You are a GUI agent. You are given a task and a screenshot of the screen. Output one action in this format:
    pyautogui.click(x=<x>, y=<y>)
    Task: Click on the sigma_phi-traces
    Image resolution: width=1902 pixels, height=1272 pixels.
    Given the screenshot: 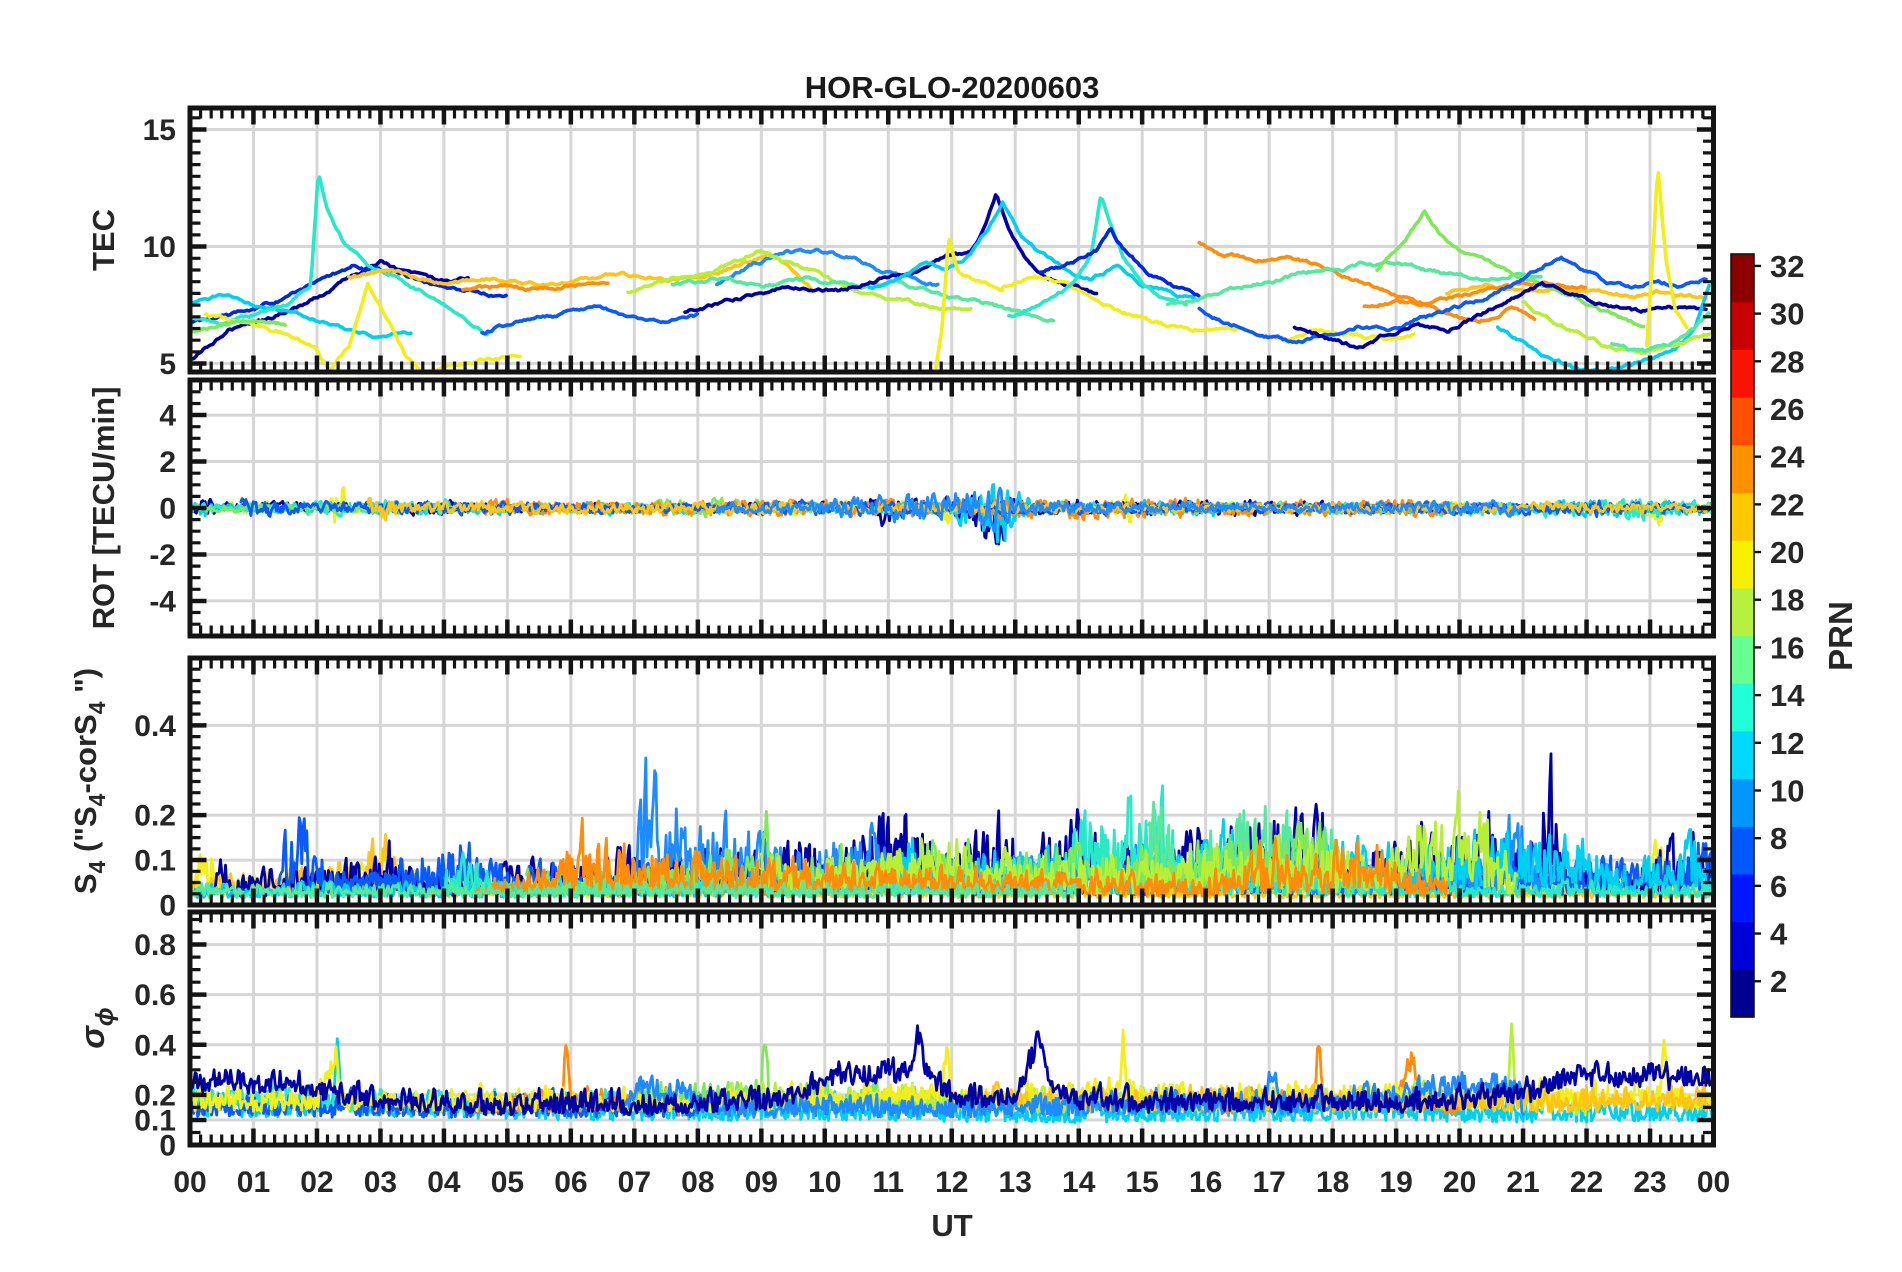 What is the action you would take?
    pyautogui.click(x=952, y=1073)
    